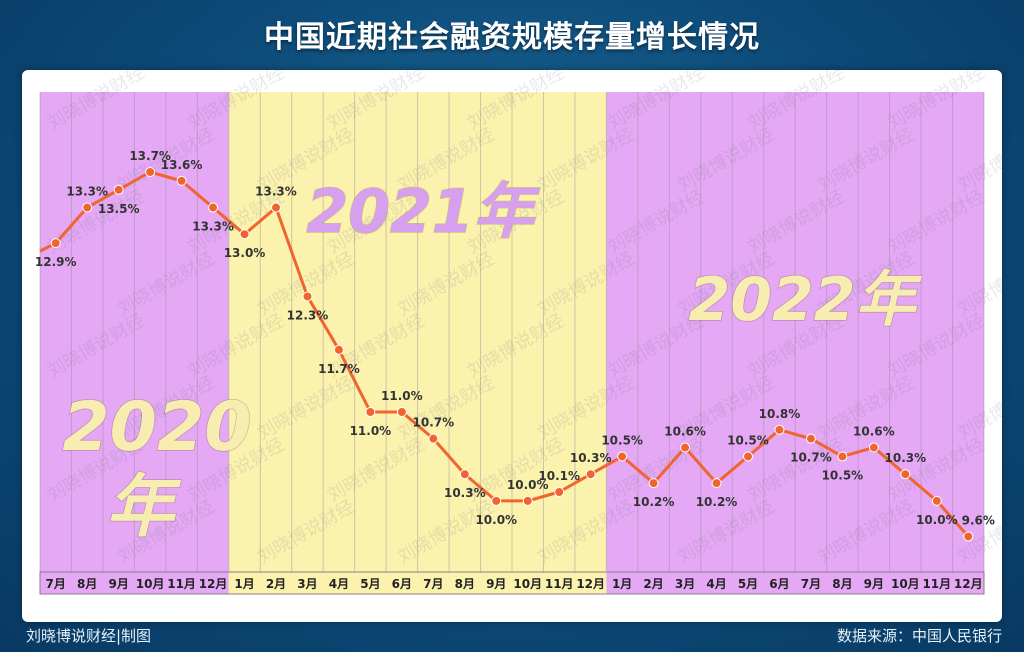 The width and height of the screenshot is (1024, 652). Describe the element at coordinates (182, 165) in the screenshot. I see `data-label: 13.6%` at that location.